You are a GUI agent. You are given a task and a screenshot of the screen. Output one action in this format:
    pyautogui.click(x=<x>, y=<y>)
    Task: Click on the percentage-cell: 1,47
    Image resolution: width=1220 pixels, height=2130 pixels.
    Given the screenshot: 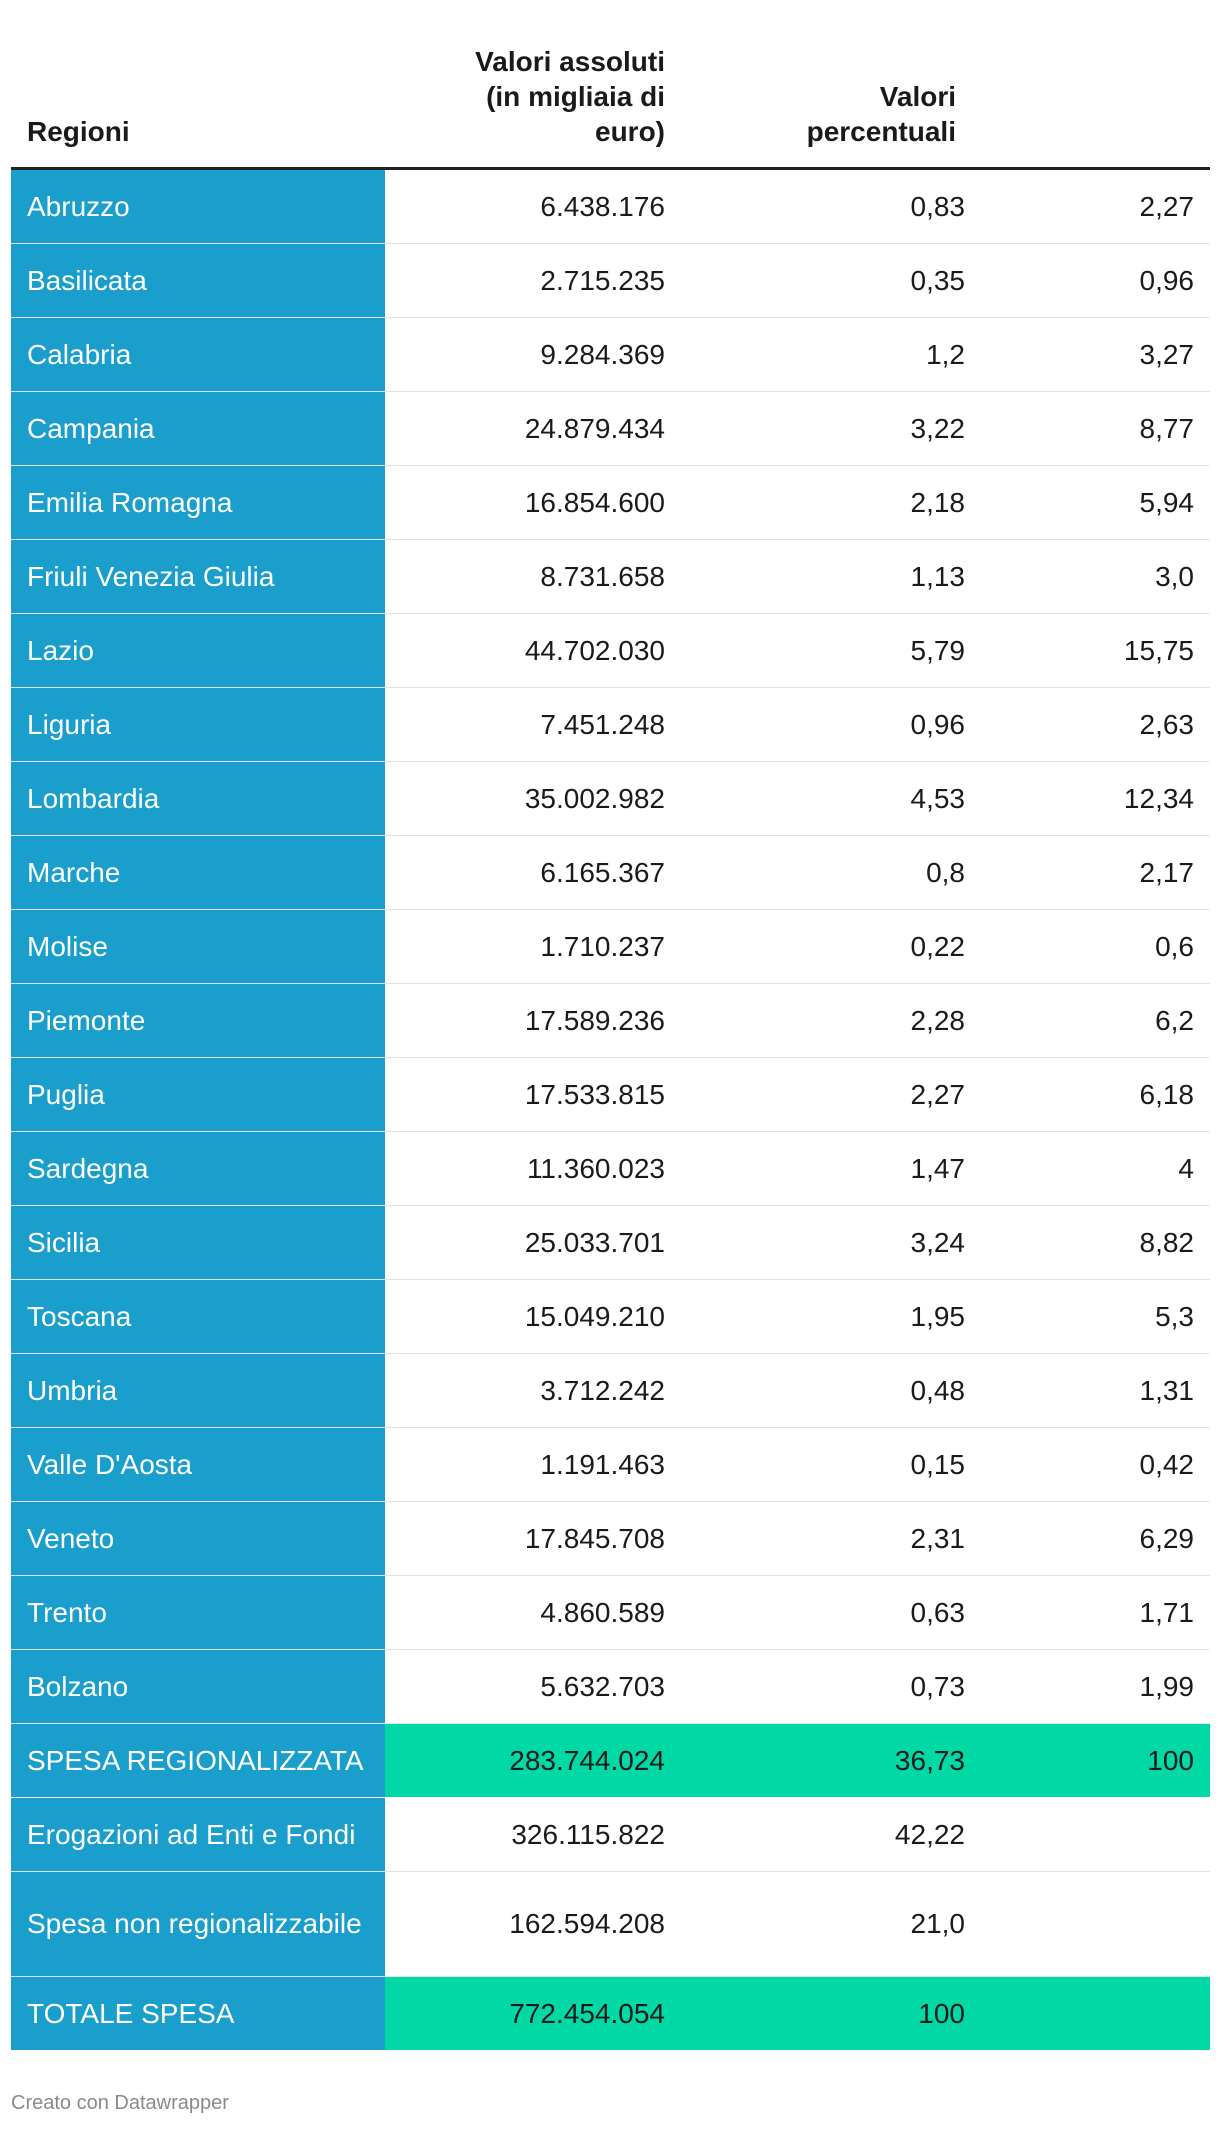 What is the action you would take?
    pyautogui.click(x=938, y=1168)
    